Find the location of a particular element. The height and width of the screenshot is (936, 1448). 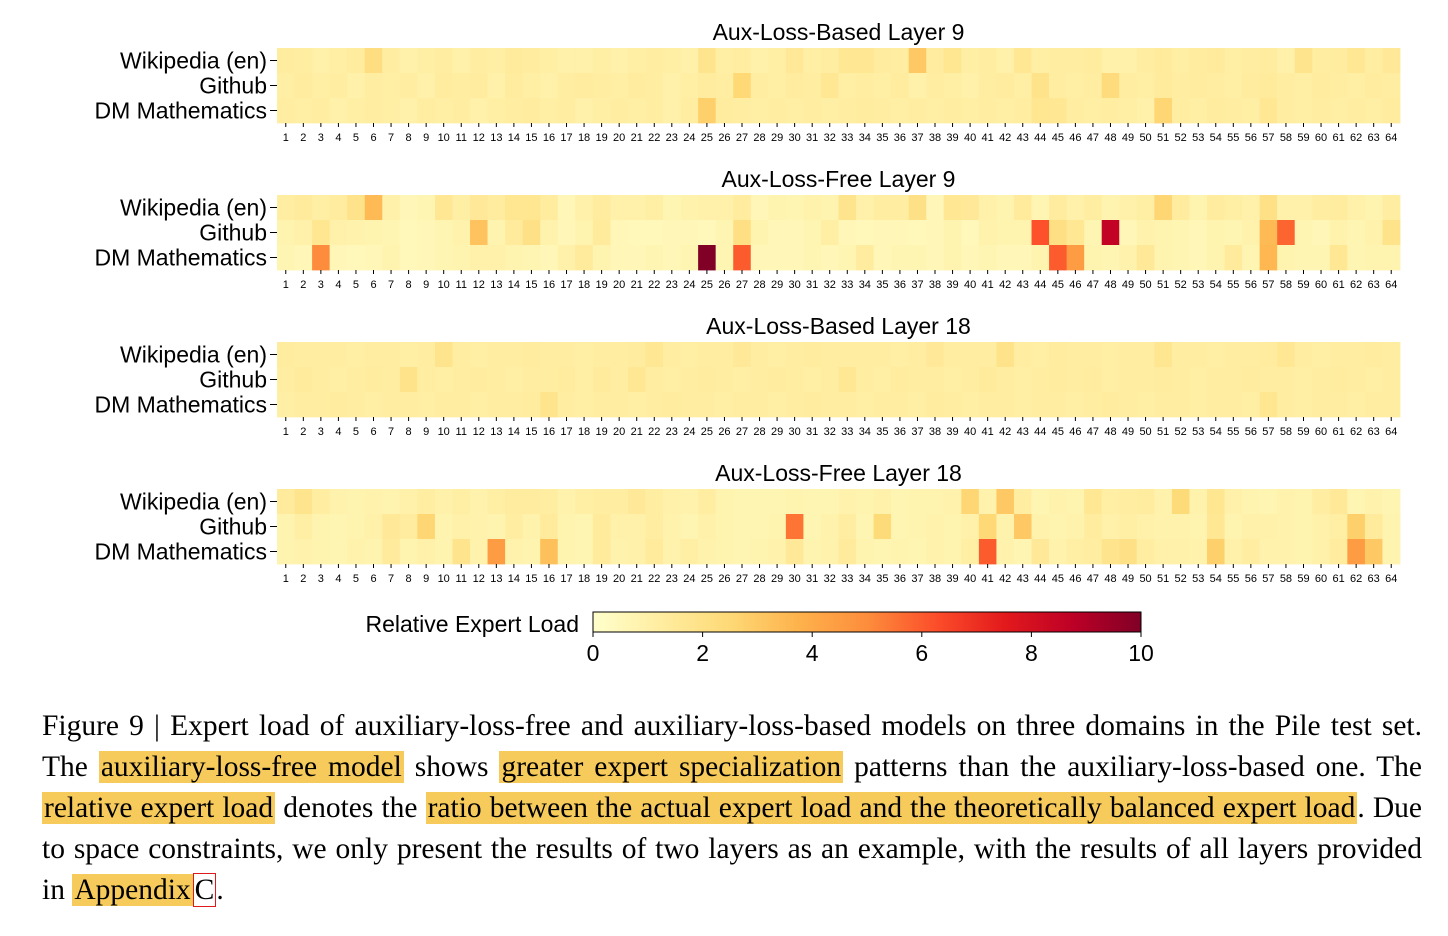

expert-tick-label: 30 is located at coordinates (795, 579).